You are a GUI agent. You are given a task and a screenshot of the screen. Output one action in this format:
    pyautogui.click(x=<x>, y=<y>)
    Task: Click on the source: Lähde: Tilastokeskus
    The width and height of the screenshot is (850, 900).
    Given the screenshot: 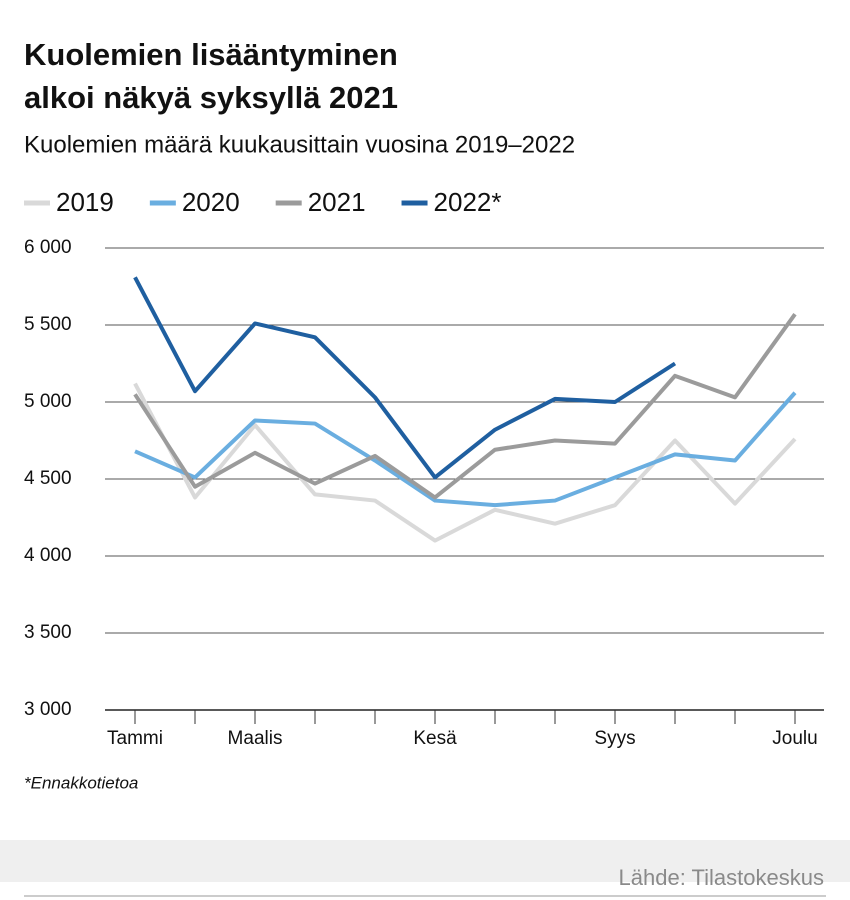 What is the action you would take?
    pyautogui.click(x=721, y=877)
    